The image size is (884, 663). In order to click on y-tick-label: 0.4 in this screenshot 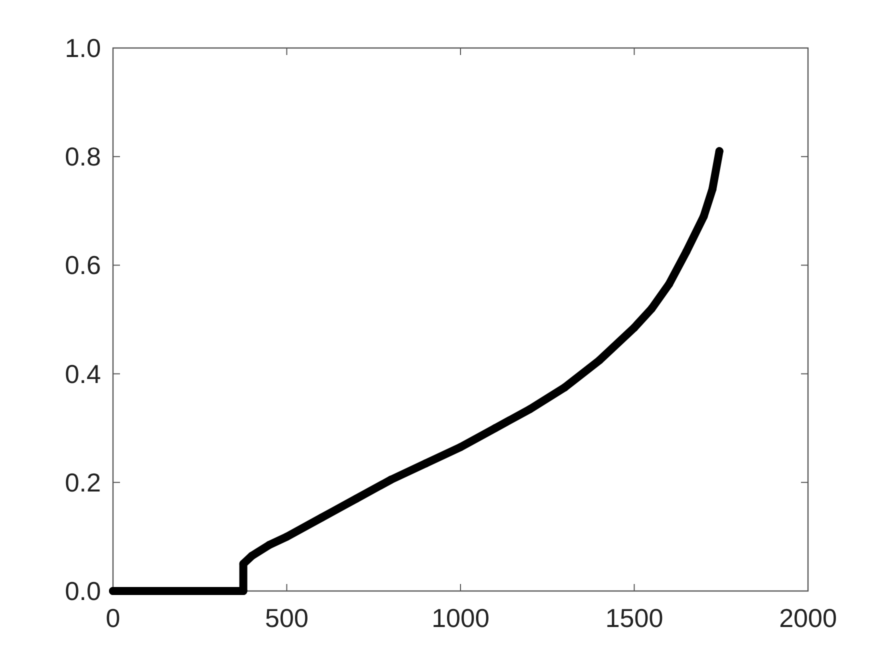, I will do `click(82, 373)`.